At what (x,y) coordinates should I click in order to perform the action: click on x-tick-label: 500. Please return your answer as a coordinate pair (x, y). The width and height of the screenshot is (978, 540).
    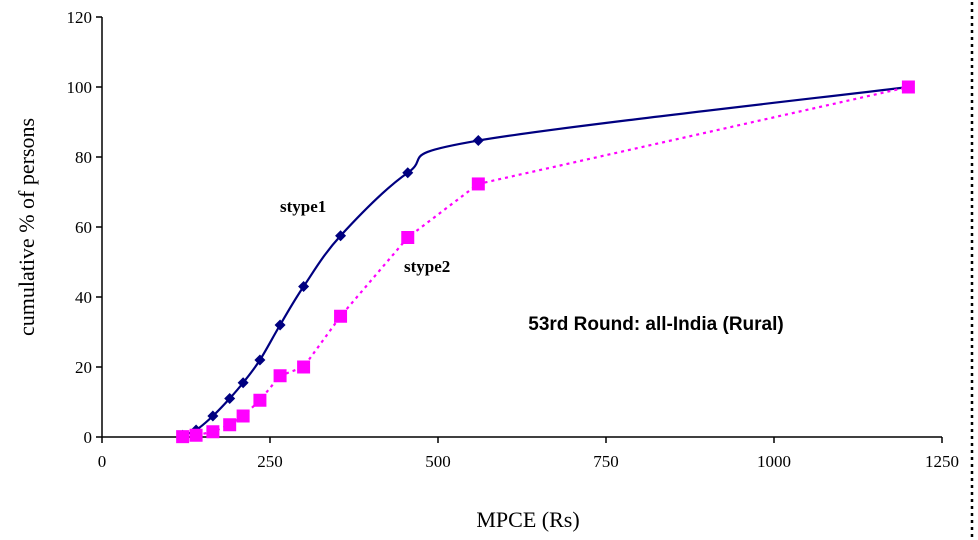
    Looking at the image, I should click on (438, 461).